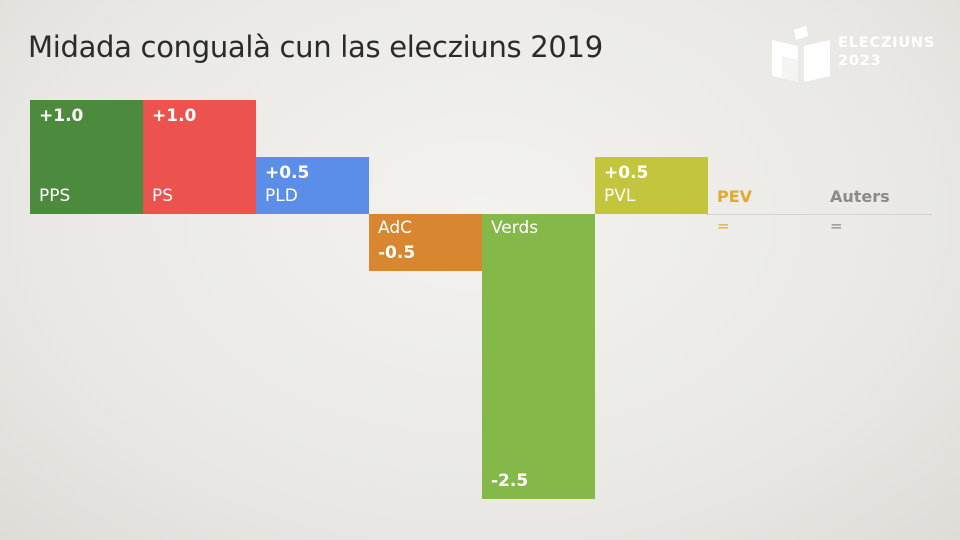  What do you see at coordinates (315, 47) in the screenshot?
I see `page-title: Midada congualà cun las elecziuns 2019` at bounding box center [315, 47].